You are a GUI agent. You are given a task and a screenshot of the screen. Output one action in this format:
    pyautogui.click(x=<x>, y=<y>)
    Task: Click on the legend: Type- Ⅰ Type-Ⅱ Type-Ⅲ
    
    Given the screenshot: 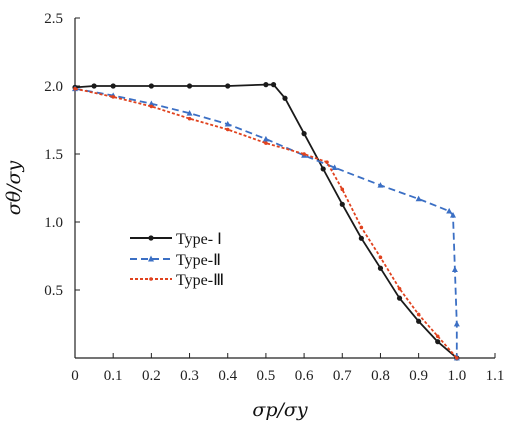 What is the action you would take?
    pyautogui.click(x=177, y=260)
    